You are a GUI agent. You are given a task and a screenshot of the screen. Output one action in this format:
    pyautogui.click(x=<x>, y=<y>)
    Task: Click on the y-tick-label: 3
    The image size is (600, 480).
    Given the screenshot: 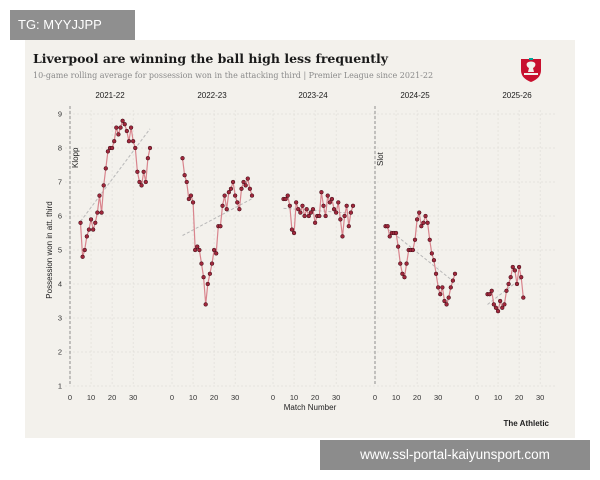 What is the action you would take?
    pyautogui.click(x=60, y=318)
    